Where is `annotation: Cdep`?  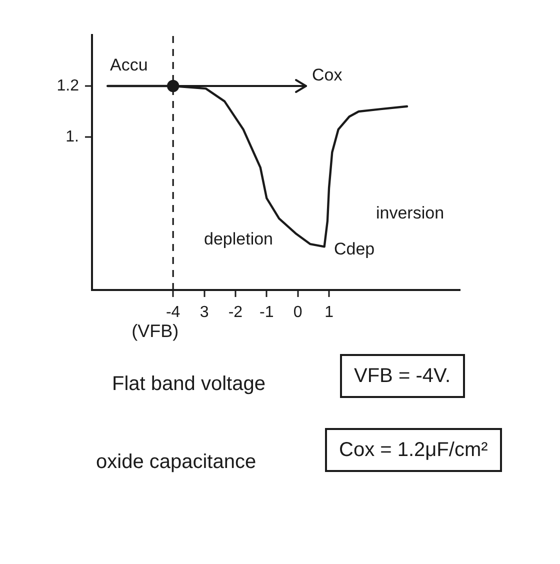
annotation: Cdep is located at coordinates (354, 249).